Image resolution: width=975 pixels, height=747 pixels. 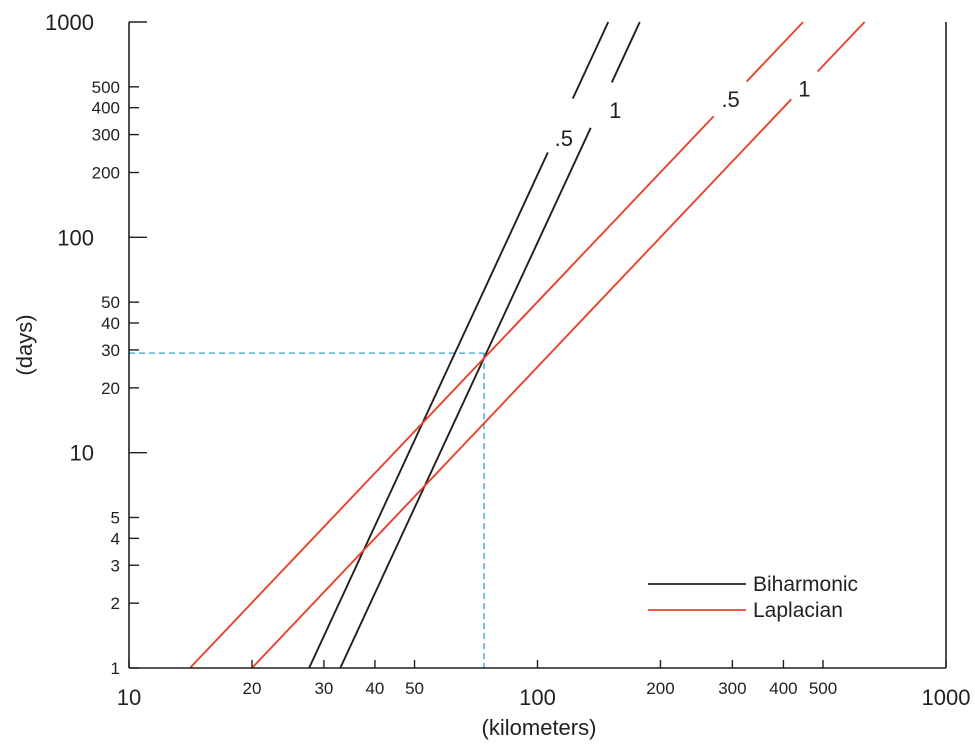 I want to click on y-tick-label: 40, so click(x=110, y=323).